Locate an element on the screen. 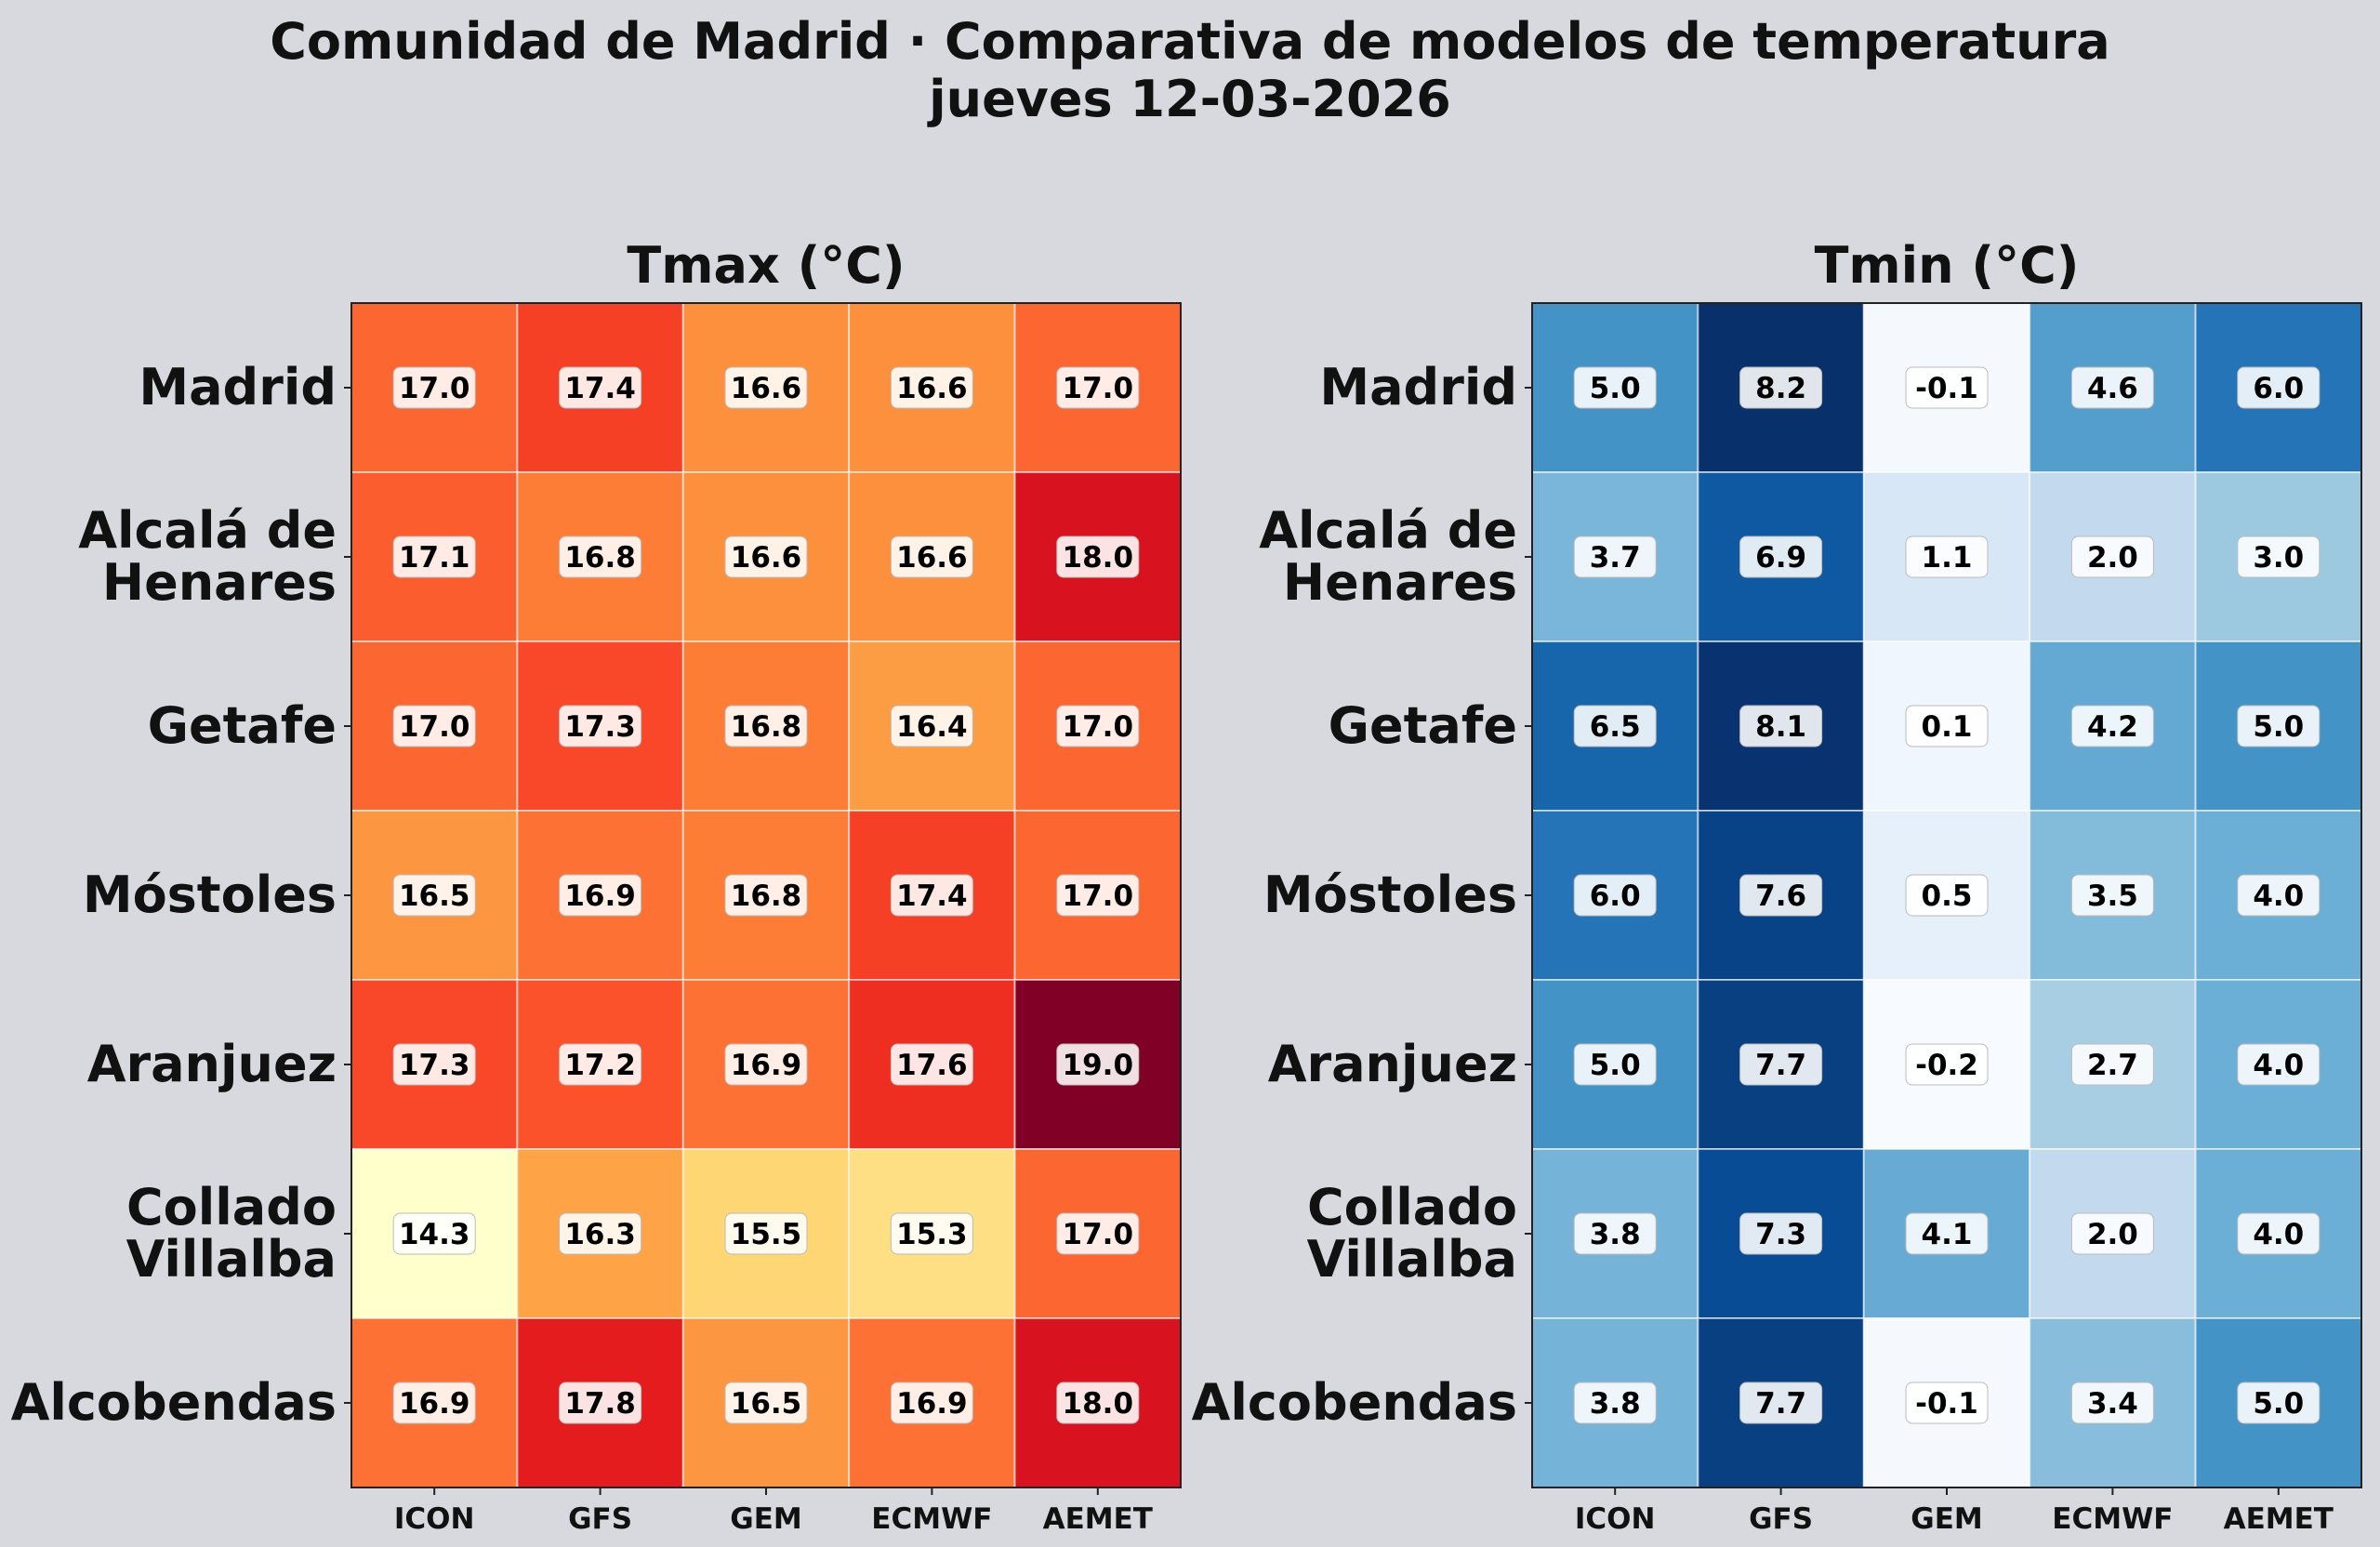 This screenshot has height=1547, width=2380. row-label: Alcalá de Henares is located at coordinates (1388, 556).